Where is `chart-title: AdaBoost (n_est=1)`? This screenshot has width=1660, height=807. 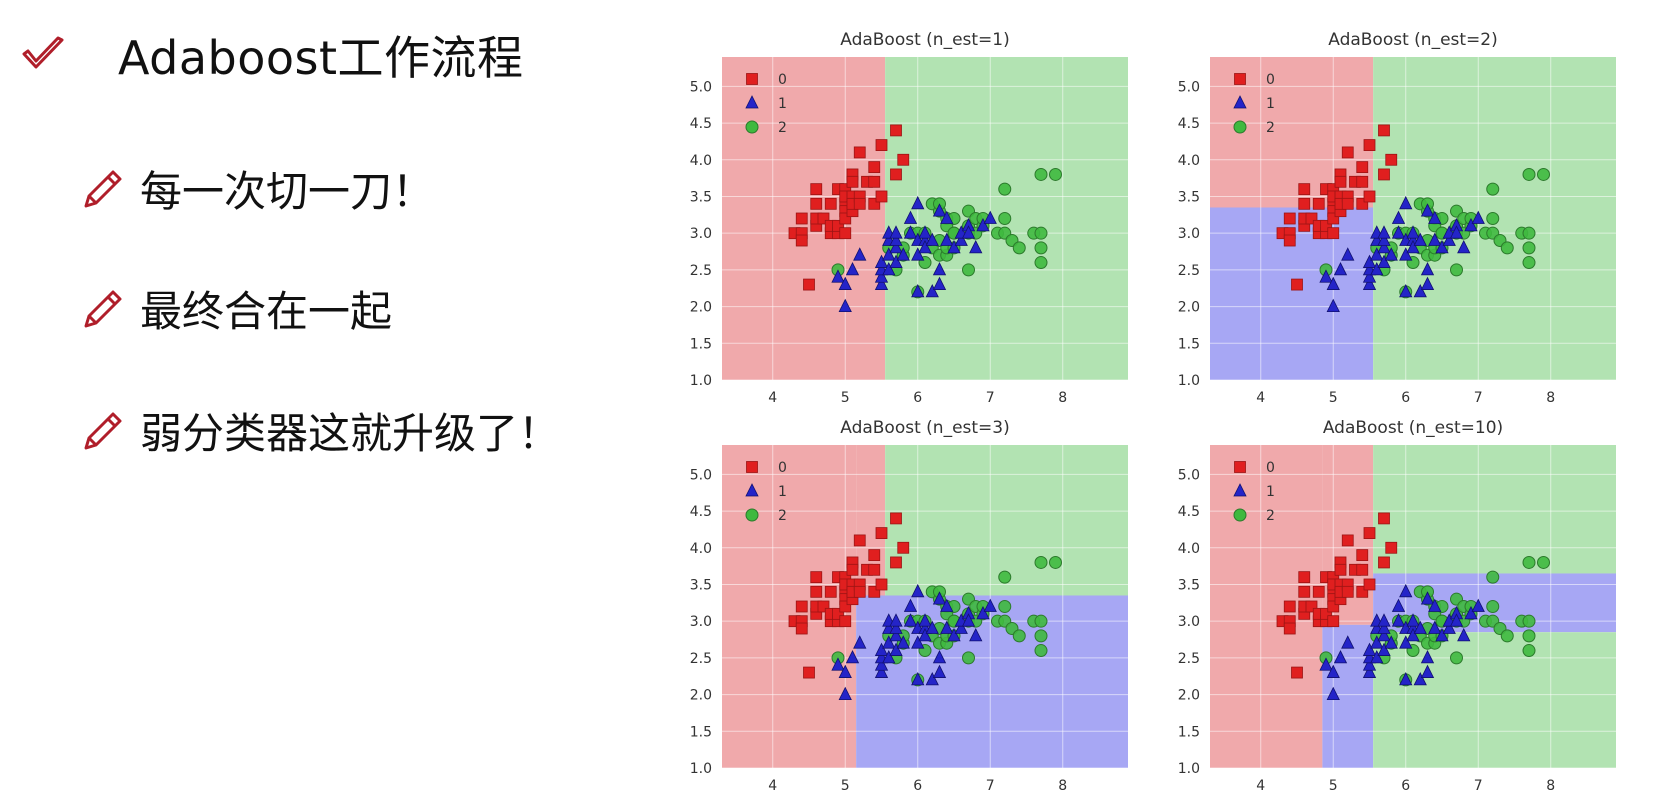
chart-title: AdaBoost (n_est=1) is located at coordinates (925, 40).